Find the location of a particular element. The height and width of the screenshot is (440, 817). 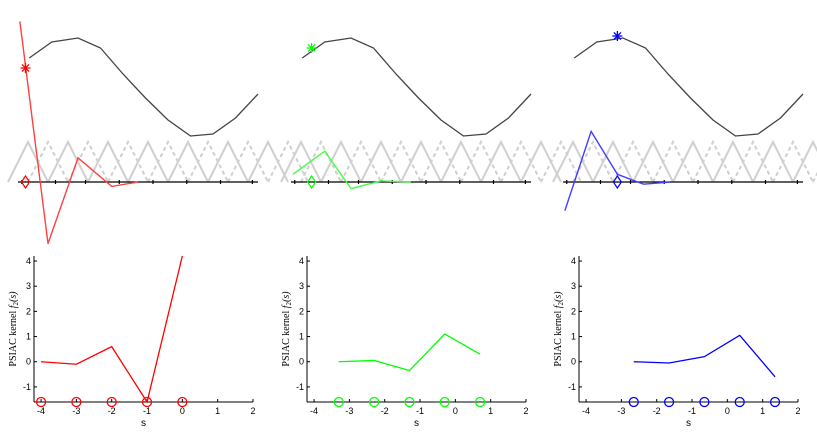

x-tick-label: -3 is located at coordinates (621, 411).